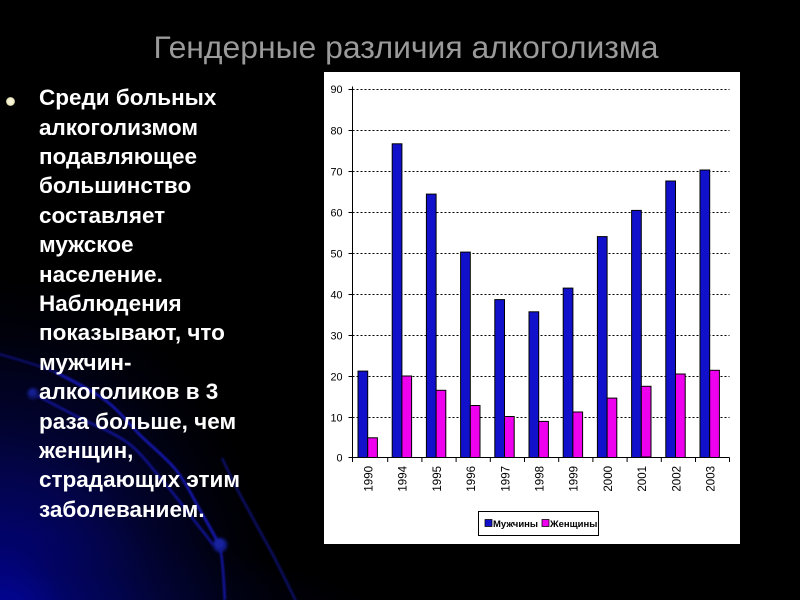 This screenshot has width=800, height=600. What do you see at coordinates (712, 479) in the screenshot?
I see `svg-text: 2003` at bounding box center [712, 479].